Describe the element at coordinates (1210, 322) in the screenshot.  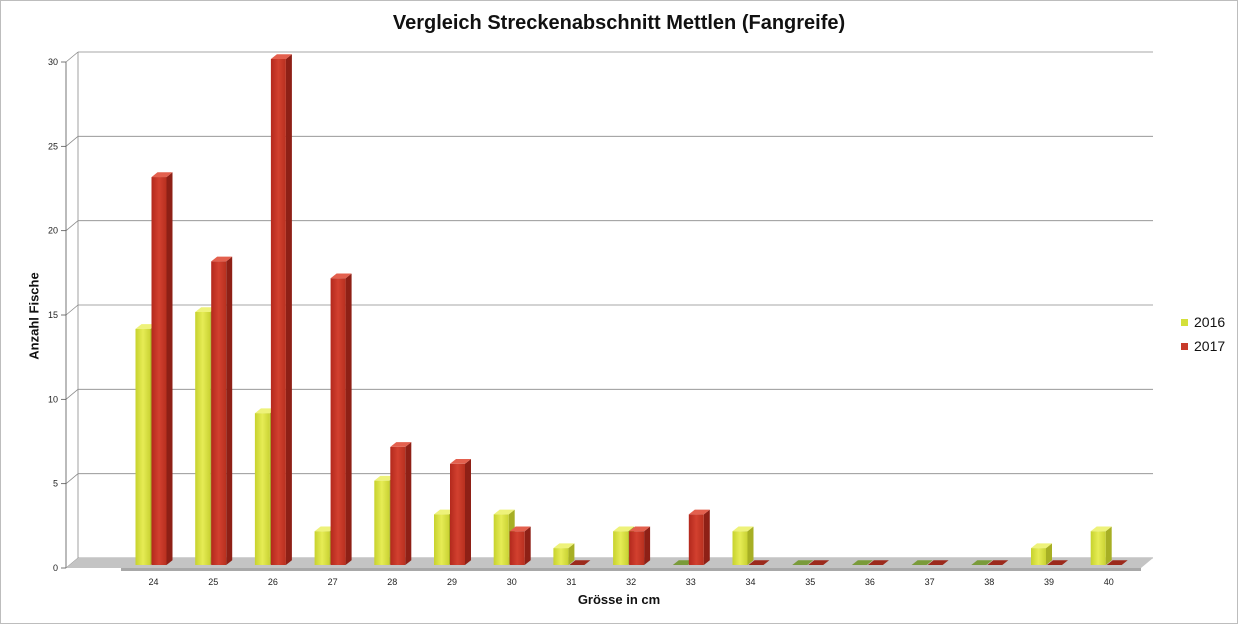
I see `legend-label-2016: 2016` at that location.